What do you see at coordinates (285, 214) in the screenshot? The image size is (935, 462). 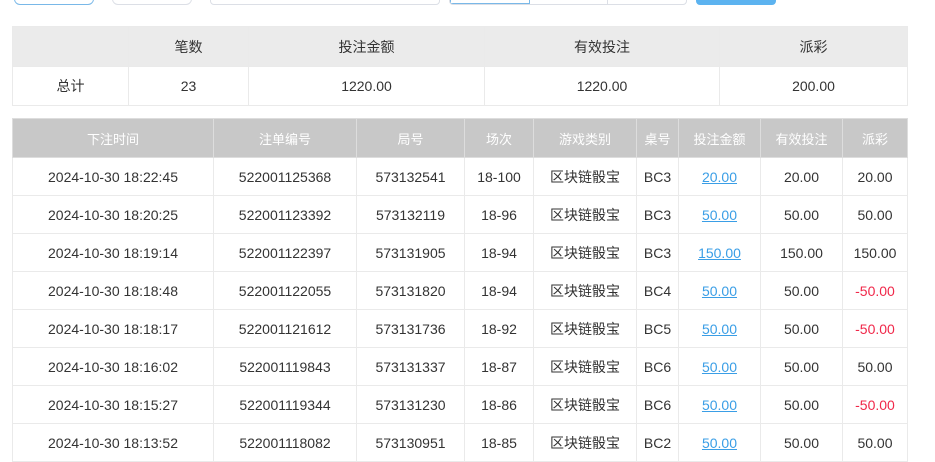 I see `cell-bet-id: 522001123392` at bounding box center [285, 214].